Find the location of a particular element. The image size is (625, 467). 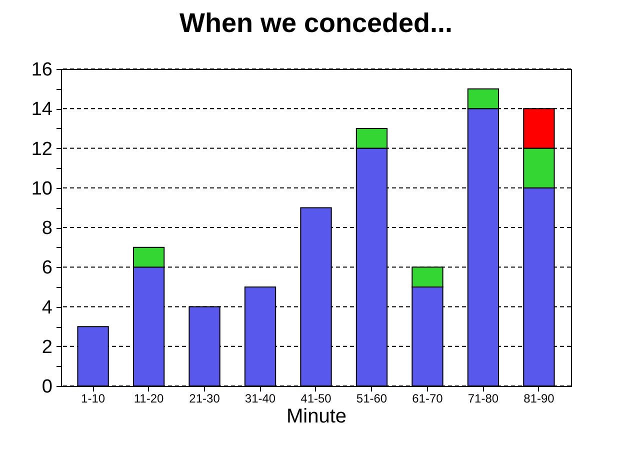

y-tick-label: 0 is located at coordinates (47, 387).